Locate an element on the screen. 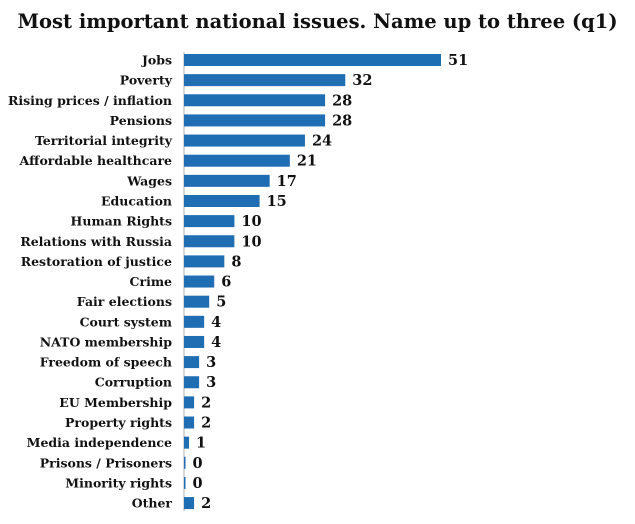  value-label: 24 is located at coordinates (322, 141).